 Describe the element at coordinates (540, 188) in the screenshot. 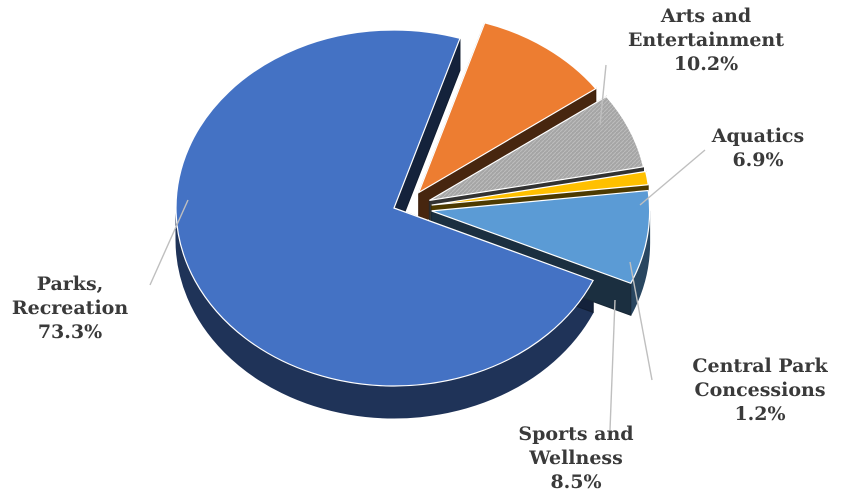

I see `pie-slice-central-park-concessions` at that location.